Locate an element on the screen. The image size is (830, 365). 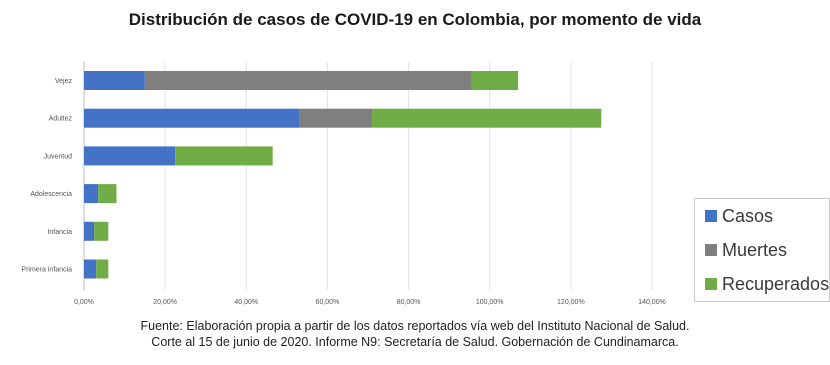
legend: Casos Muertes Recuperados is located at coordinates (762, 250).